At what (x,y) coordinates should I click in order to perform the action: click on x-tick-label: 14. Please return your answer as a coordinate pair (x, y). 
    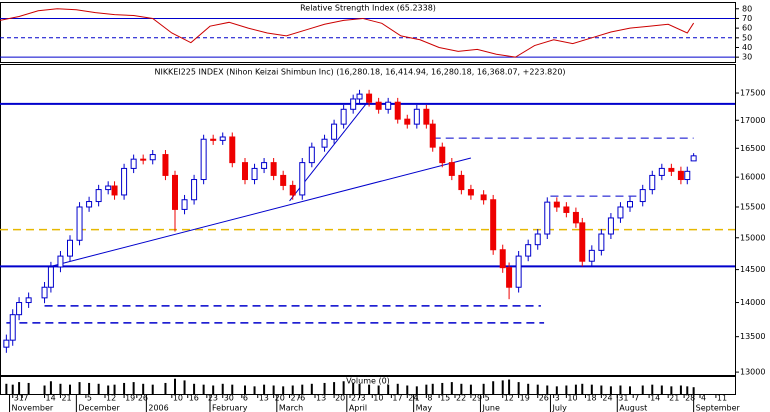
    Looking at the image, I should click on (51, 398).